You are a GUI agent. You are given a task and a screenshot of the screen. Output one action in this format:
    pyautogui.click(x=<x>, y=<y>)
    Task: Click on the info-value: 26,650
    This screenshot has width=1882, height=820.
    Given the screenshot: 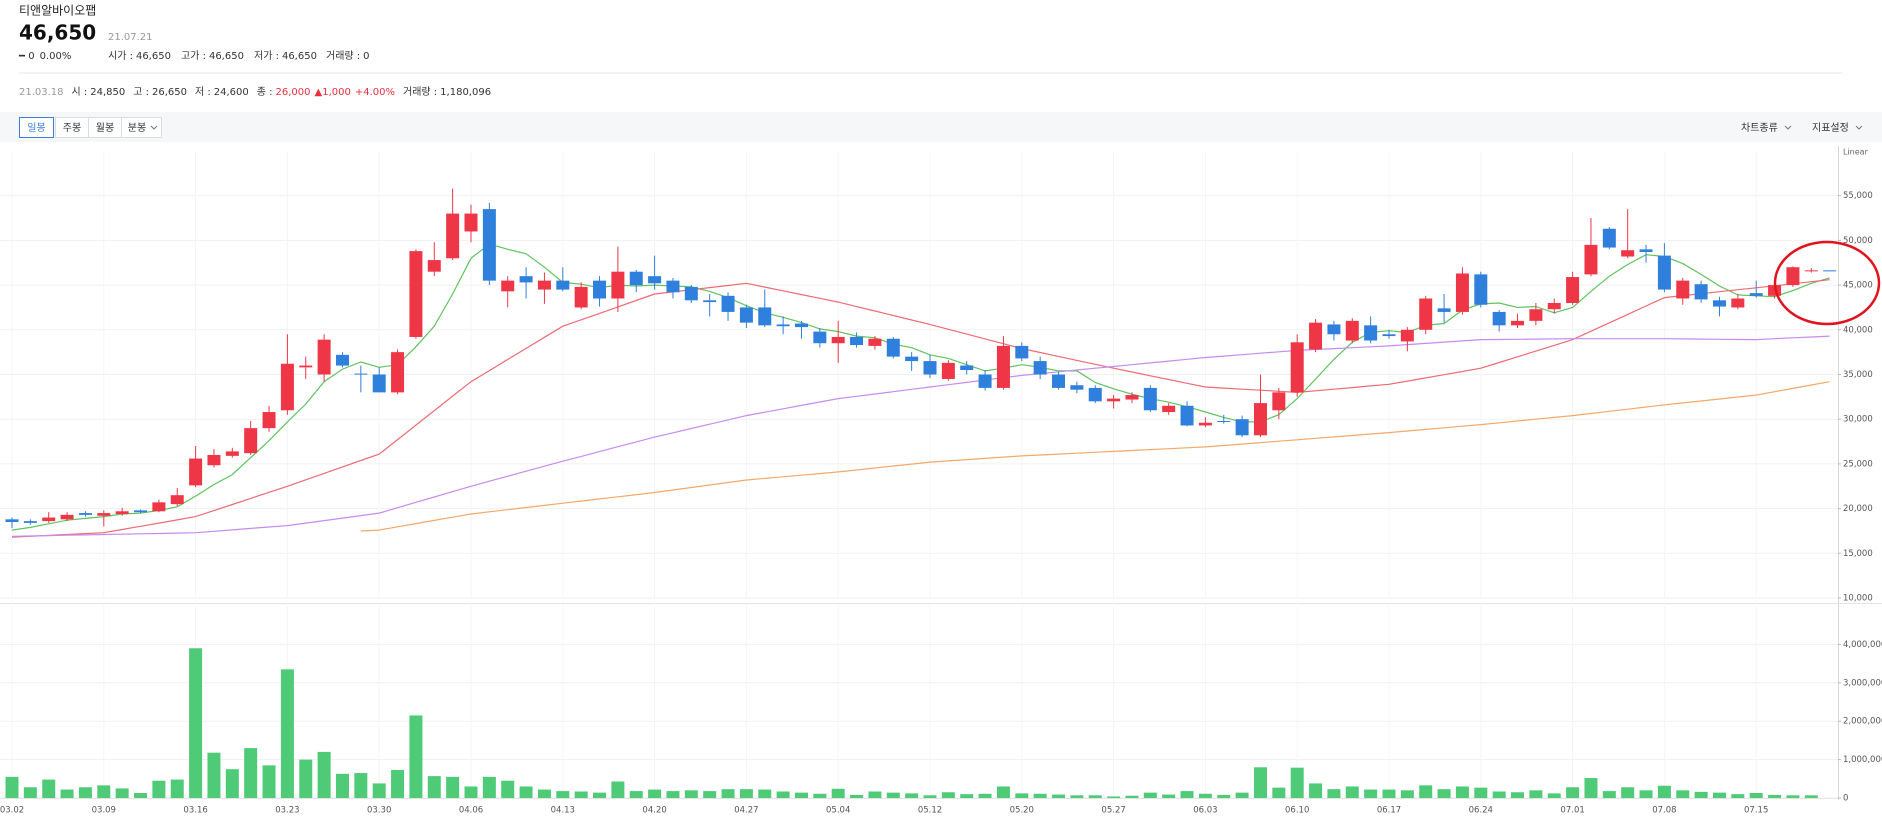 What is the action you would take?
    pyautogui.click(x=169, y=92)
    